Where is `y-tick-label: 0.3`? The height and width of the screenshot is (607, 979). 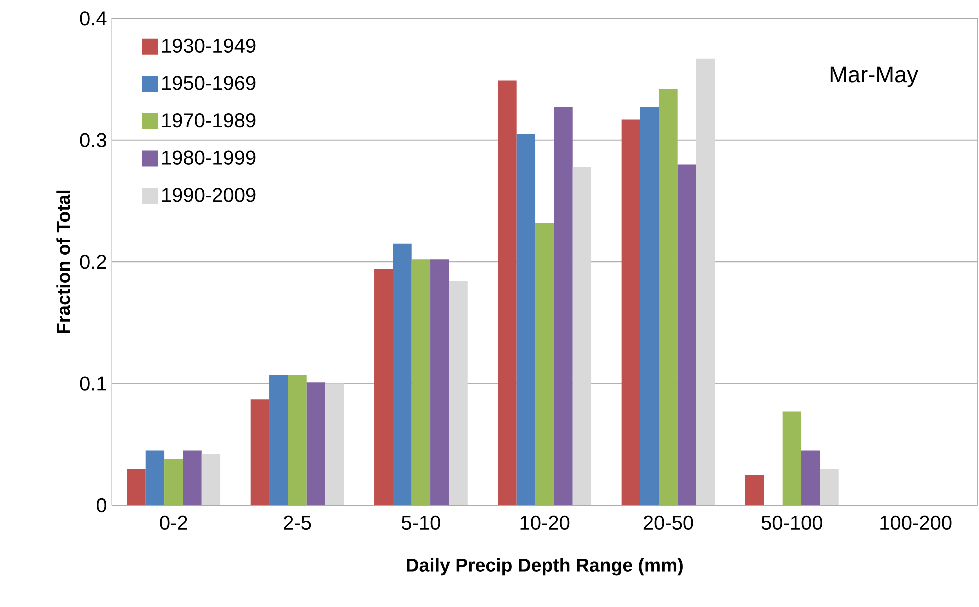
y-tick-label: 0.3 is located at coordinates (93, 140).